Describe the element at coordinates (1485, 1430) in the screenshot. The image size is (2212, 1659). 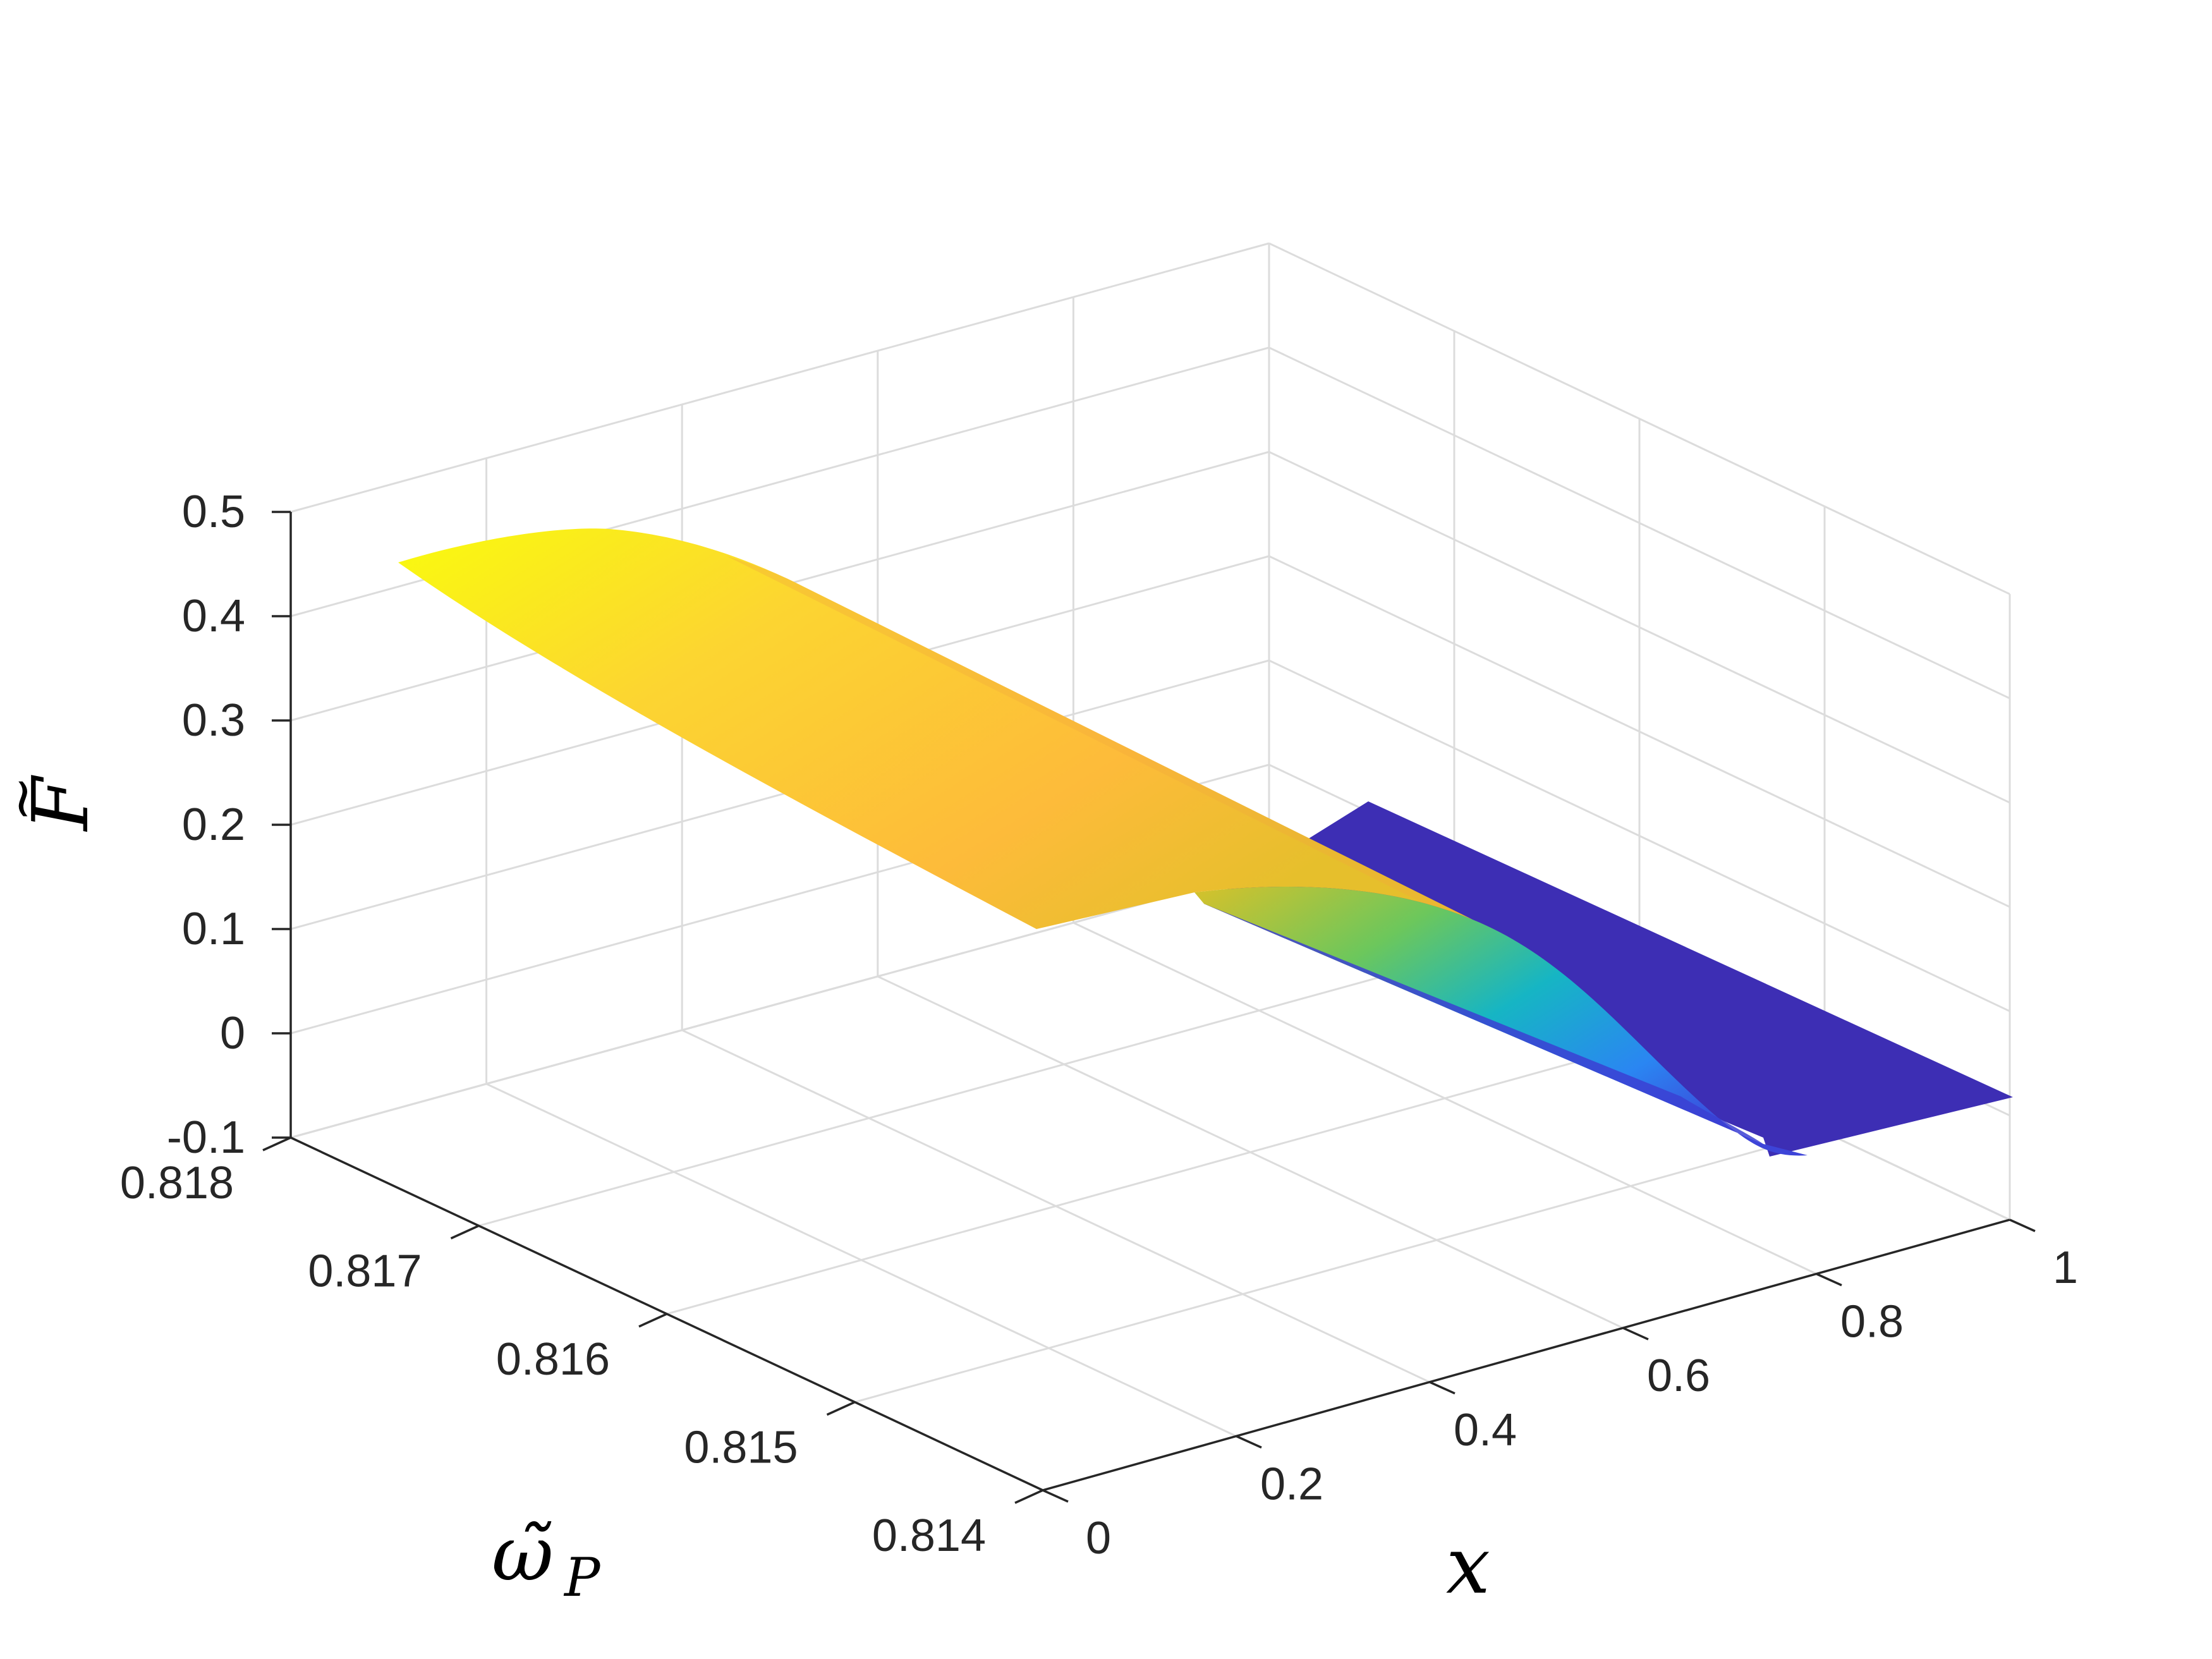
I see `x-tick-label: 0.4` at that location.